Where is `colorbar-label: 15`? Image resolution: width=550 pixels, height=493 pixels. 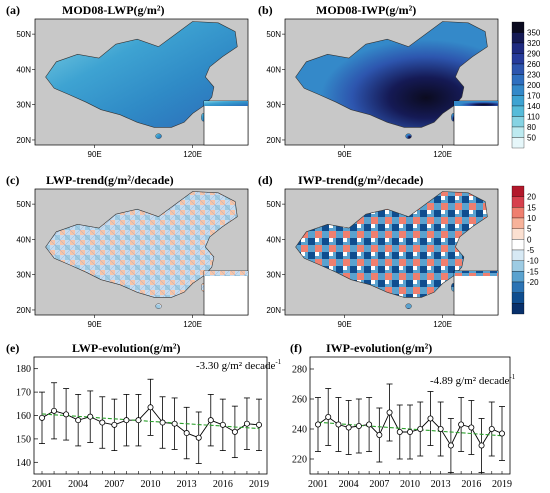 colorbar-label: 15 is located at coordinates (531, 207).